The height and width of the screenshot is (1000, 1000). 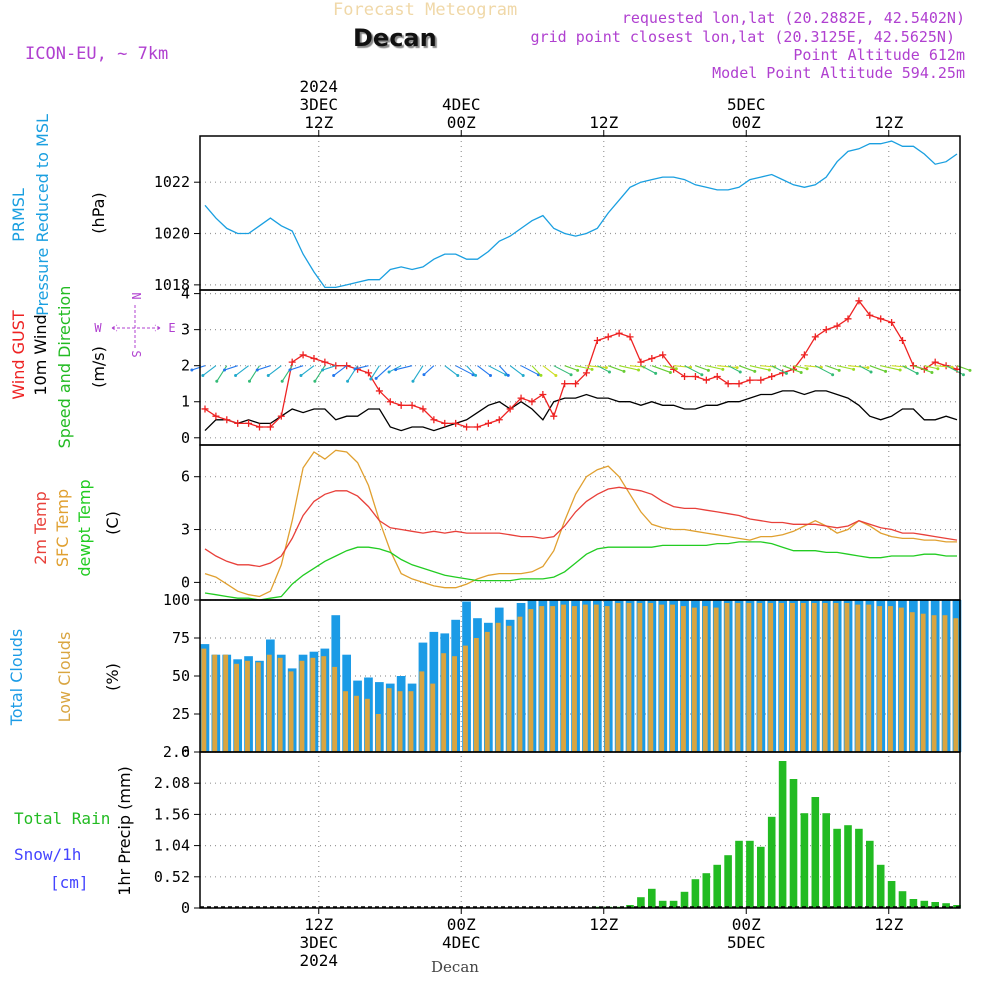 I want to click on temp-frame, so click(x=580, y=522).